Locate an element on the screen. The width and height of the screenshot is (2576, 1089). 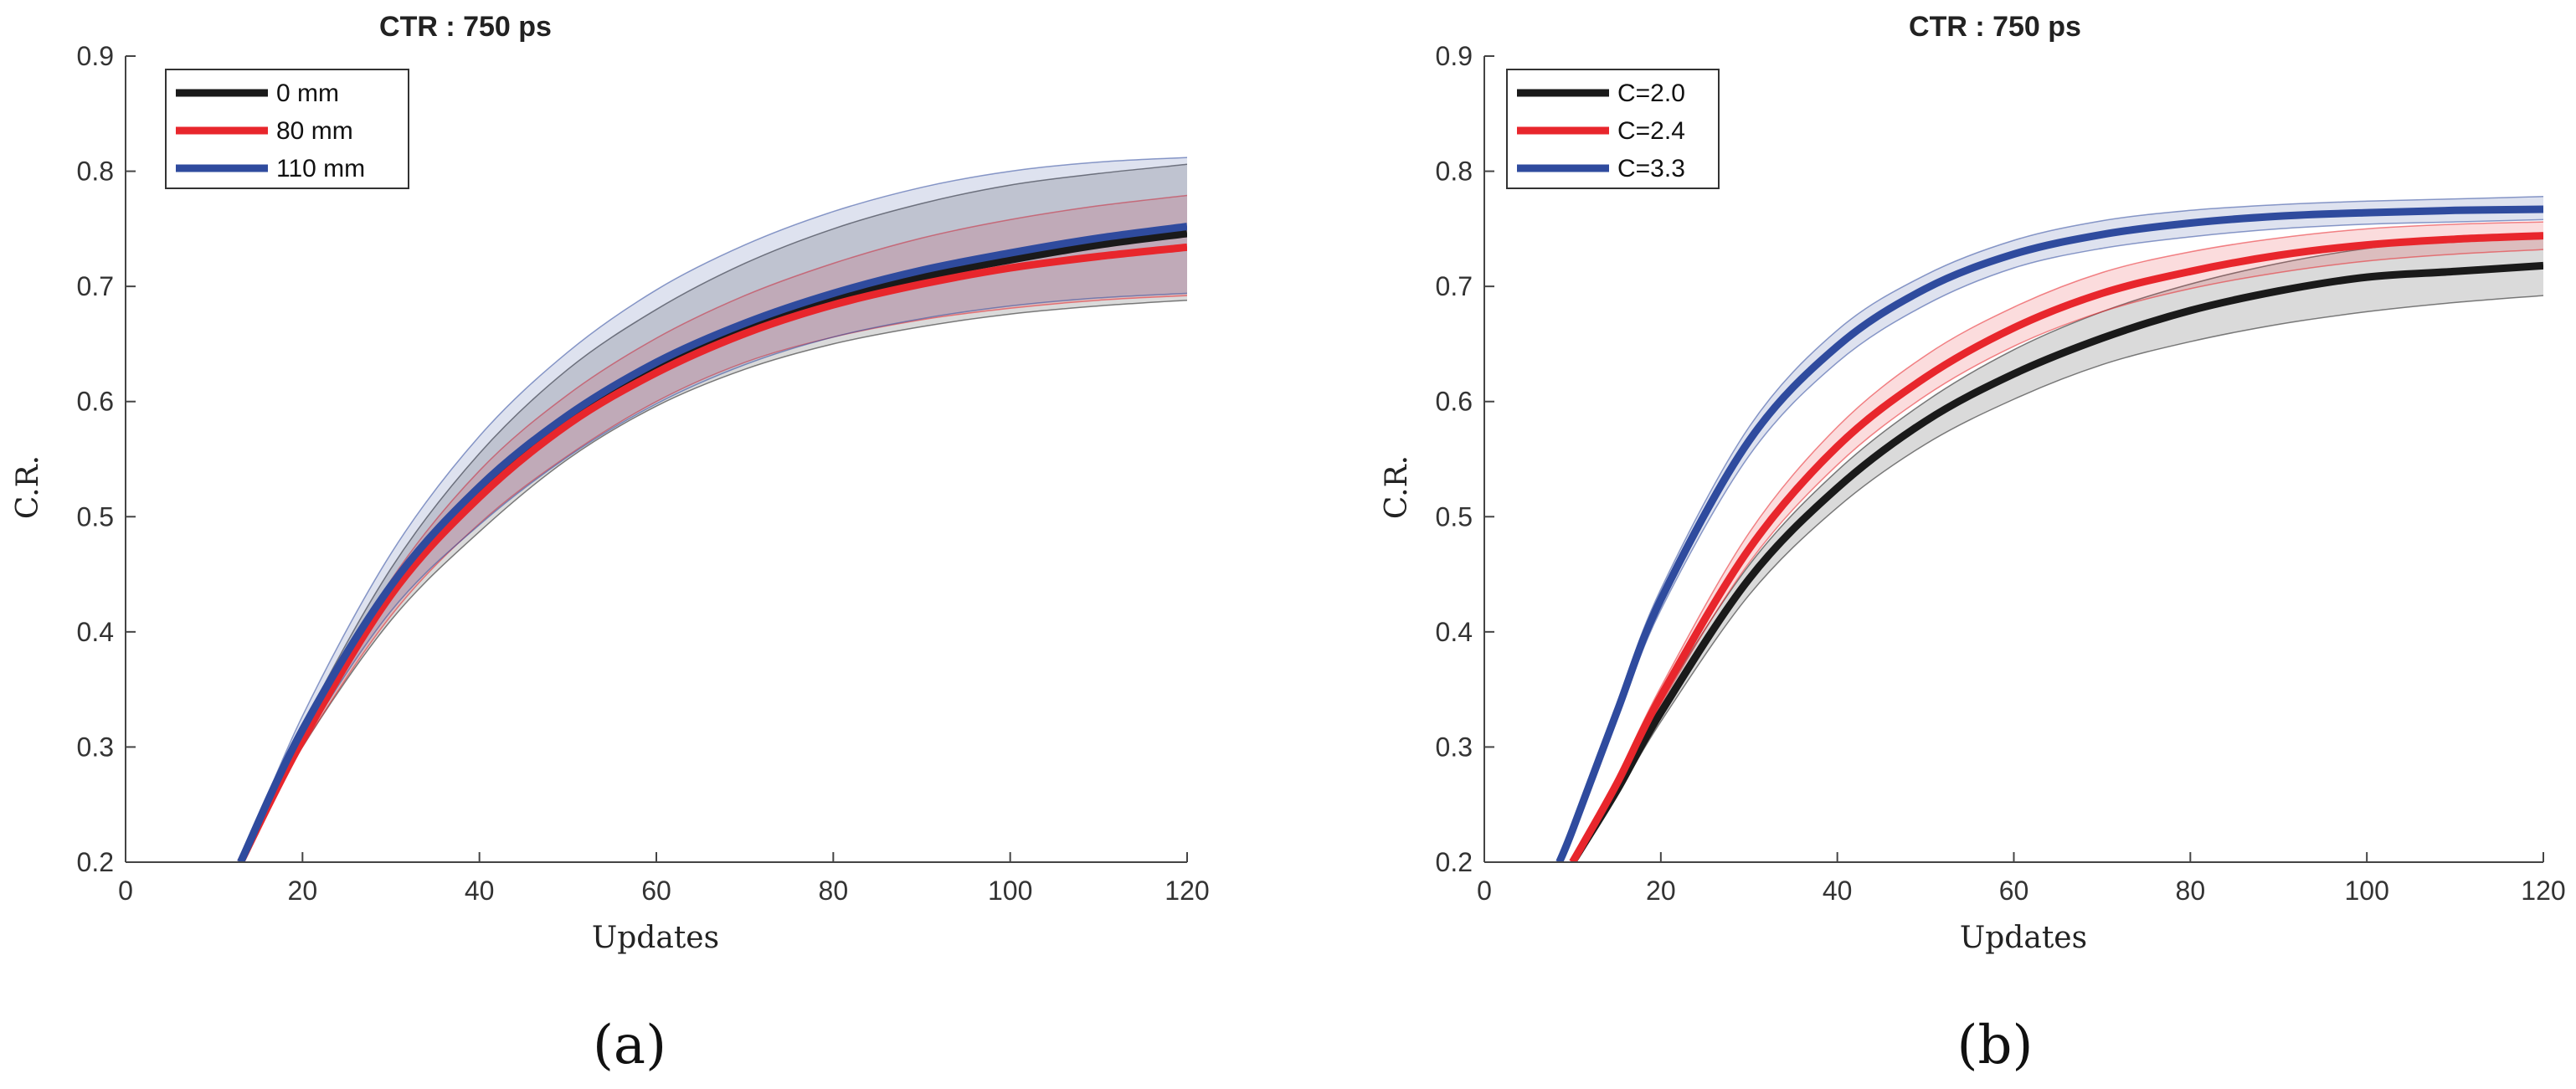
panel-caption: (b) is located at coordinates (1996, 1046).